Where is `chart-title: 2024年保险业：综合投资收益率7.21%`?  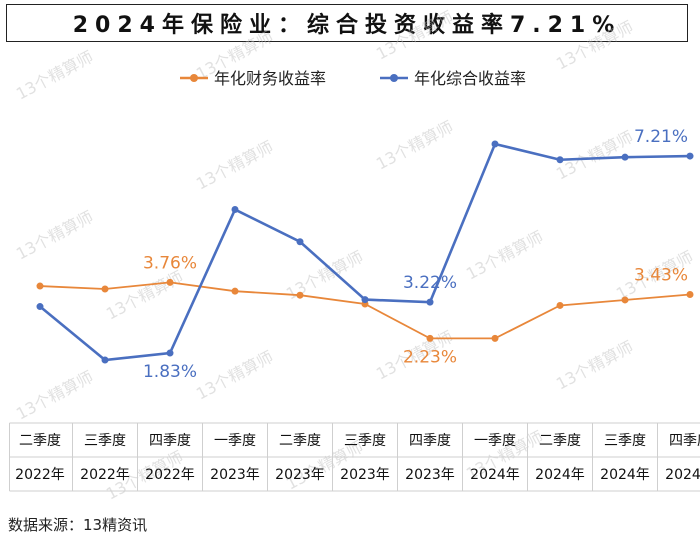 chart-title: 2024年保险业：综合投资收益率7.21% is located at coordinates (347, 25).